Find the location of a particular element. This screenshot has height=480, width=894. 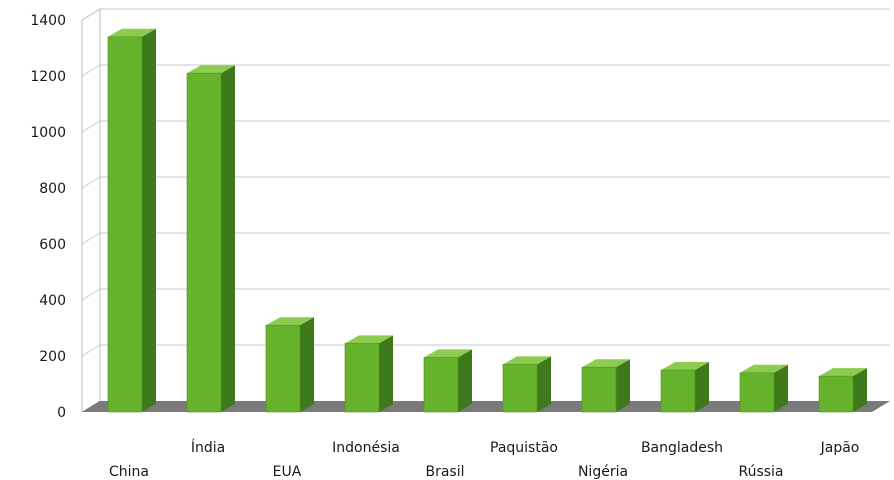

y-tick-label: 1000 is located at coordinates (48, 133).